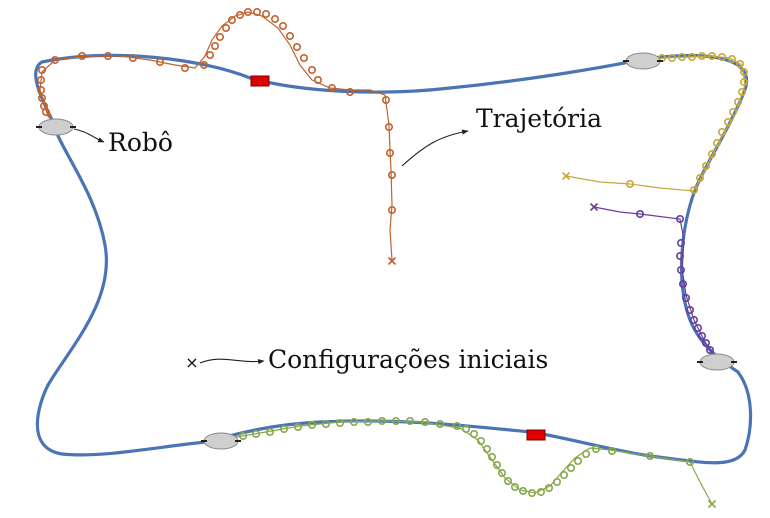 Image resolution: width=770 pixels, height=518 pixels. I want to click on robot-top-right, so click(643, 61).